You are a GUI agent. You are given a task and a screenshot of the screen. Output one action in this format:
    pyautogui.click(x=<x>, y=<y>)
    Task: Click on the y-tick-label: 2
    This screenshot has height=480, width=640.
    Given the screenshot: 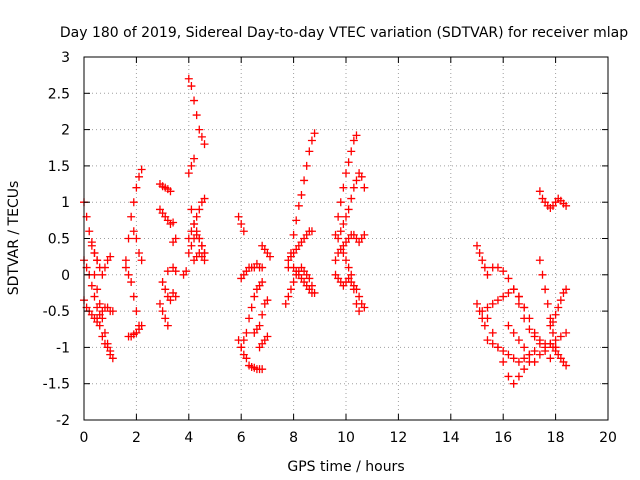 What is the action you would take?
    pyautogui.click(x=65, y=131)
    